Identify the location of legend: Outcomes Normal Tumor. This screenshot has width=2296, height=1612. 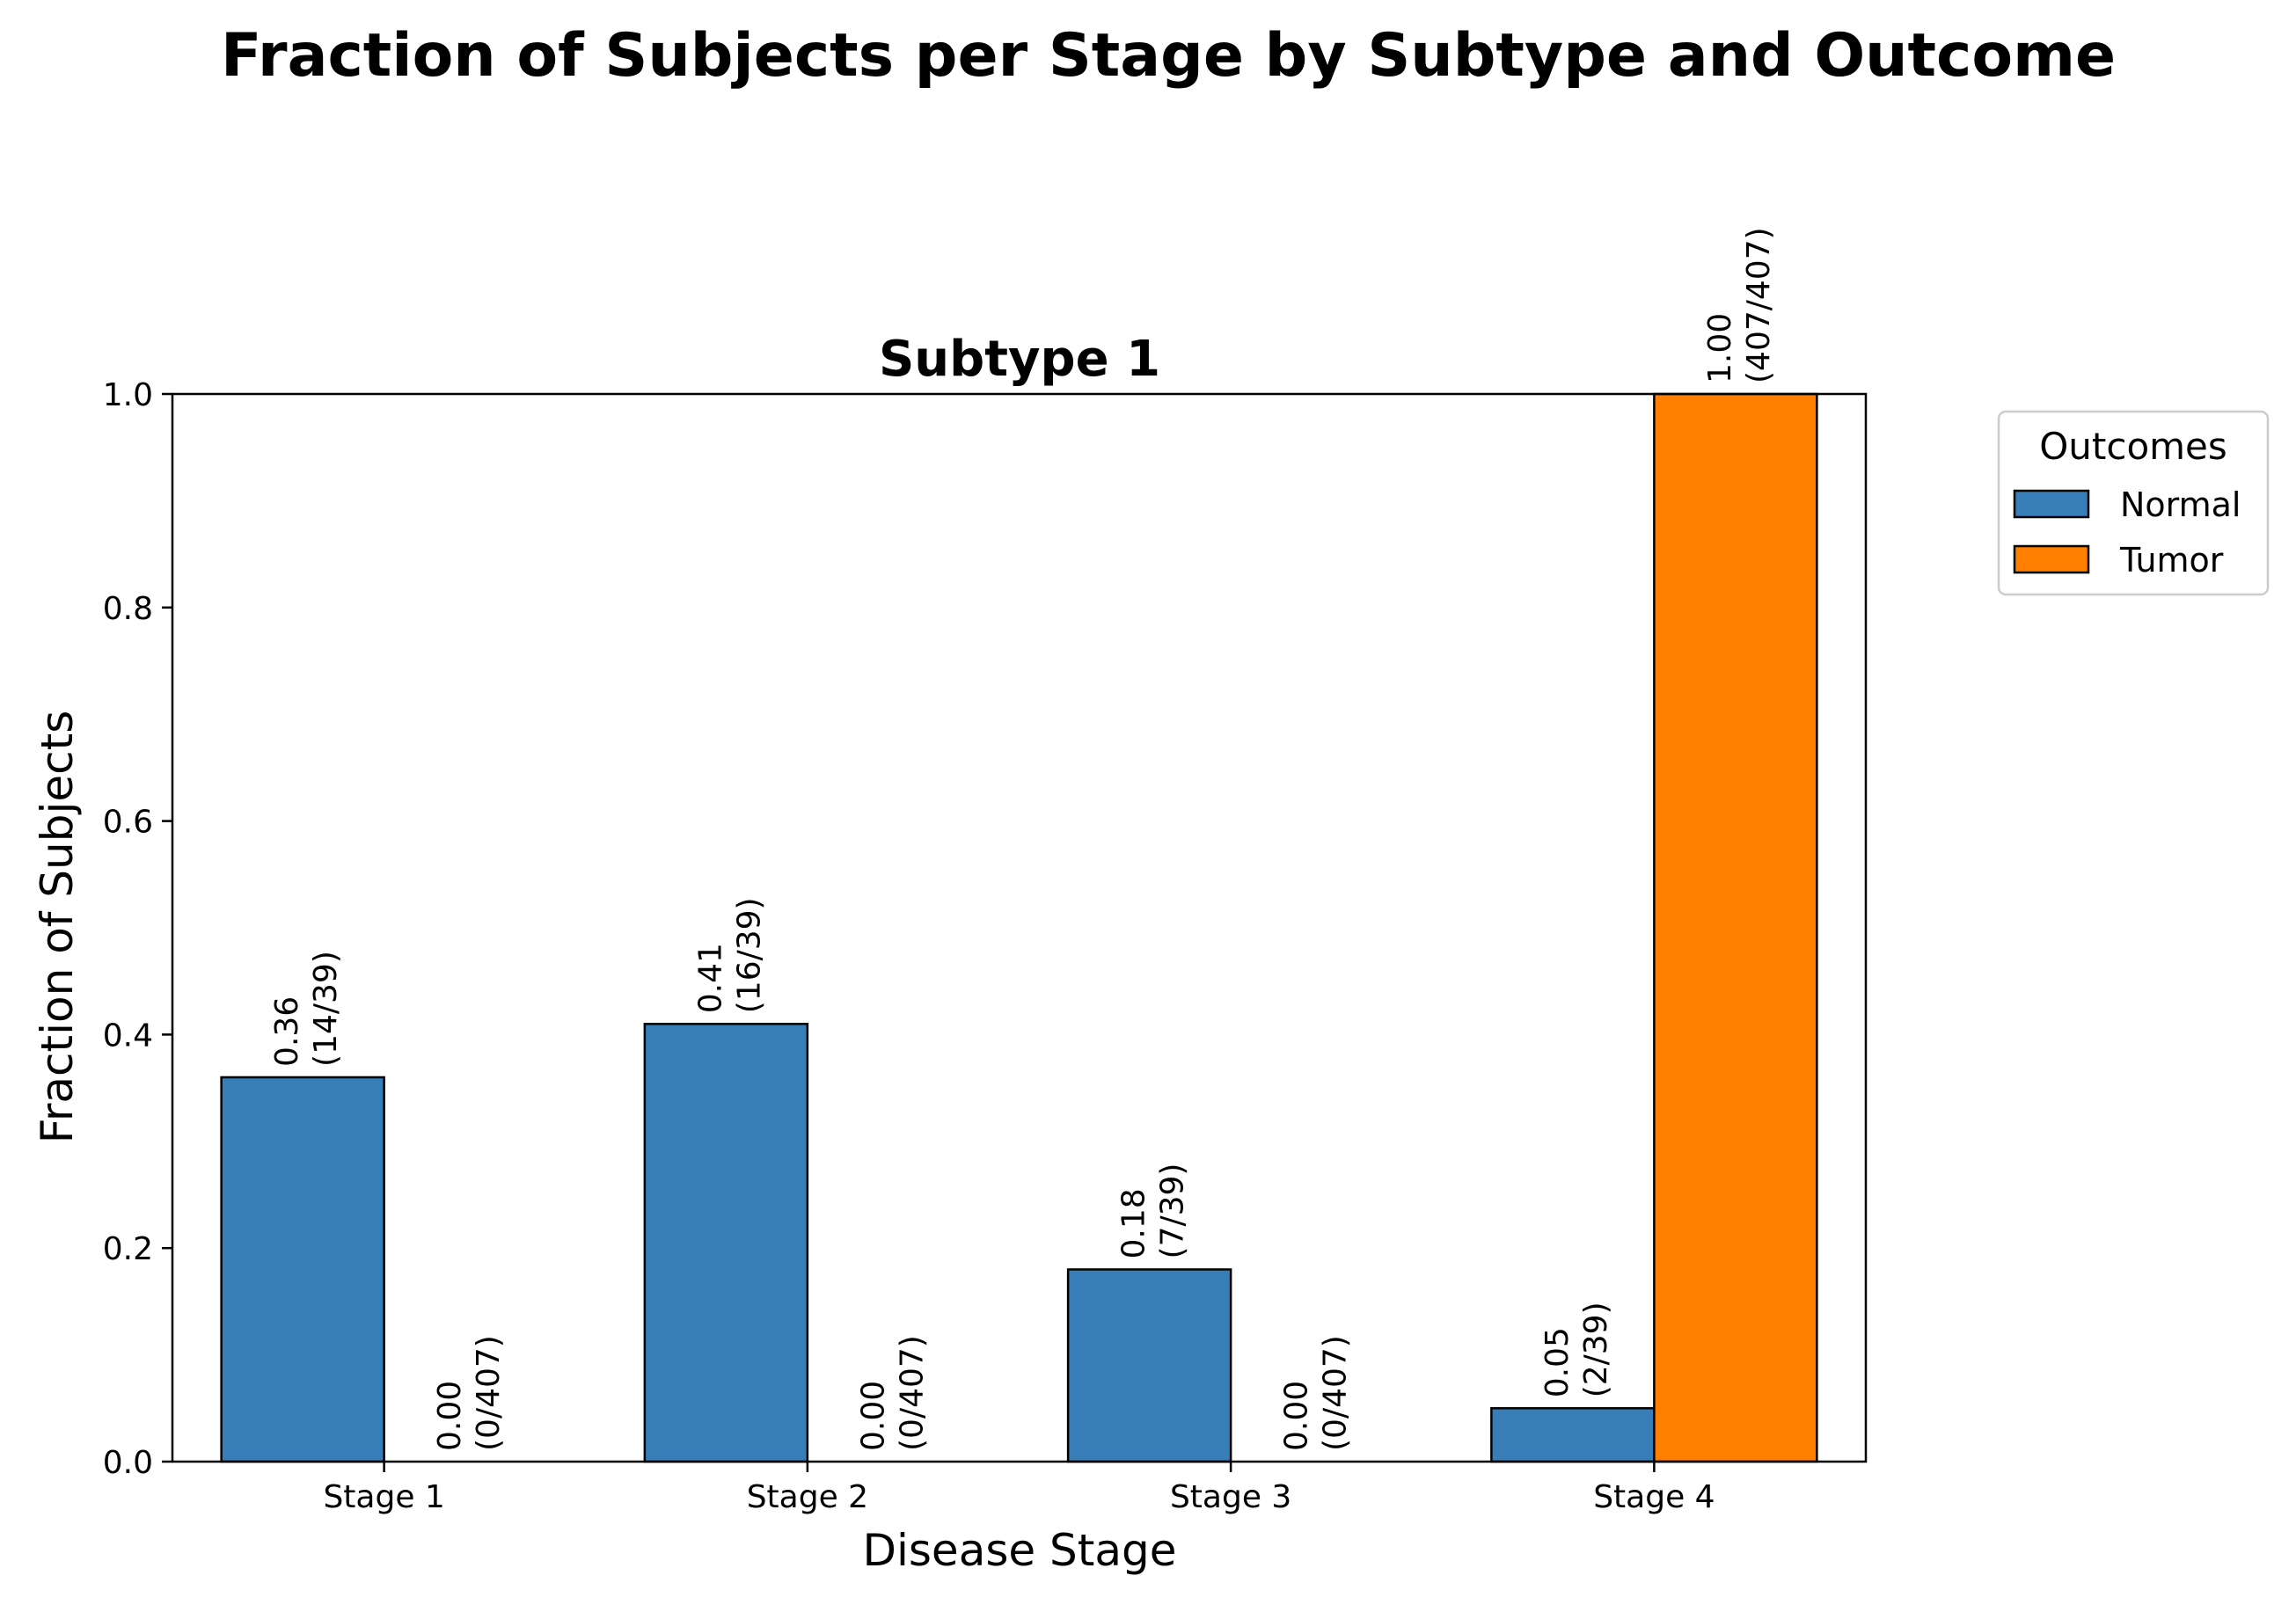
(2133, 503).